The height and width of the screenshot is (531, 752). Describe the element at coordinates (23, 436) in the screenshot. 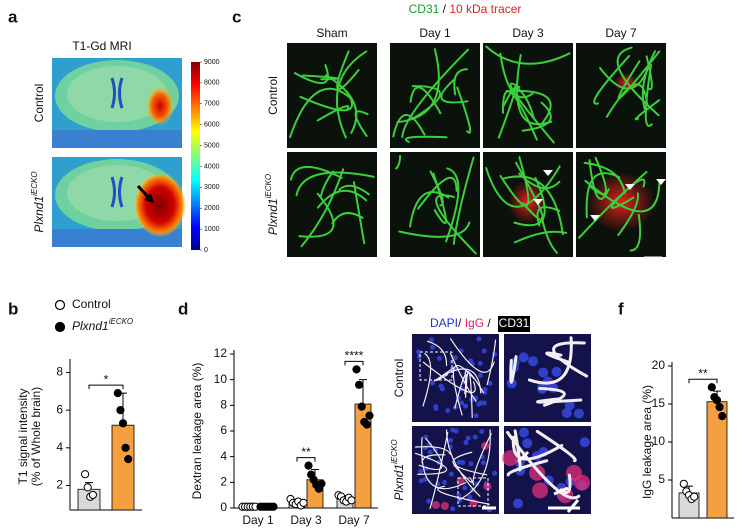

I see `y-axis-label: T1 signal intensity` at that location.